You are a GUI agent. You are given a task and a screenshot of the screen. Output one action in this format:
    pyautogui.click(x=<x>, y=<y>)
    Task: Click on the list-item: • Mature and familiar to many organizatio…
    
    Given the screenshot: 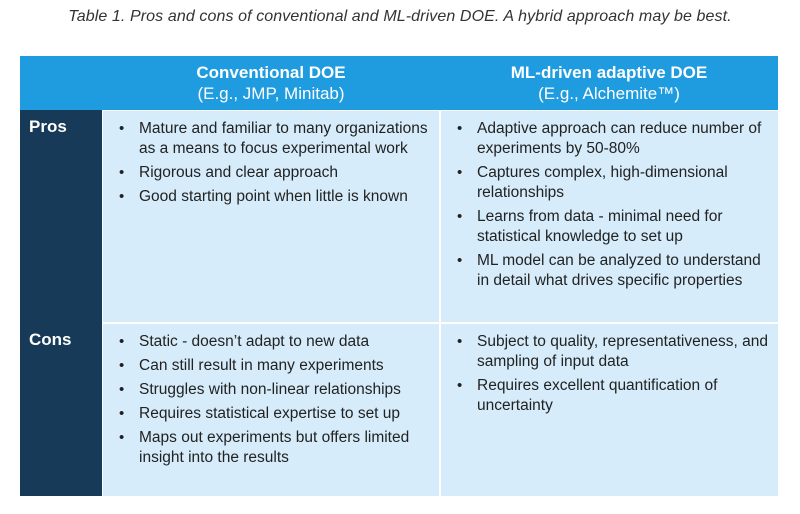 What is the action you would take?
    pyautogui.click(x=273, y=138)
    